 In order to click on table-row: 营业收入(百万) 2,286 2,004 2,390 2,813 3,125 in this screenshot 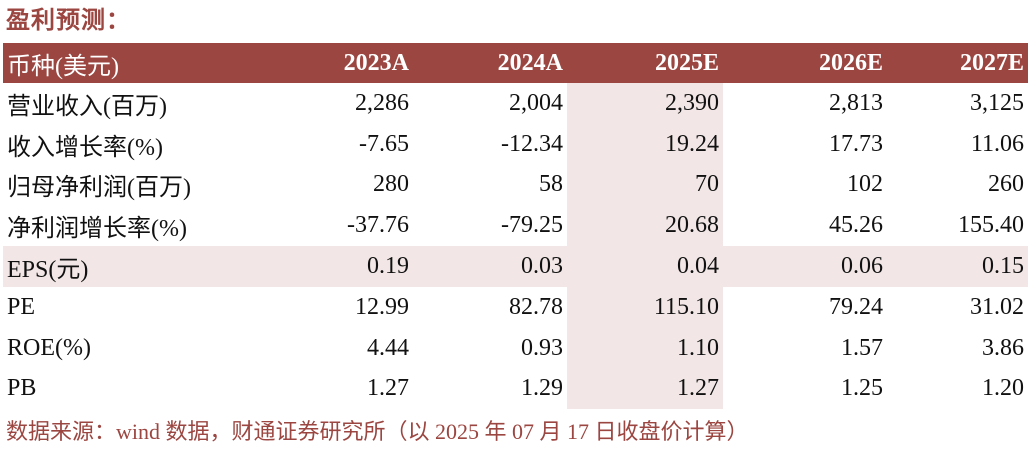, I will do `click(515, 103)`.